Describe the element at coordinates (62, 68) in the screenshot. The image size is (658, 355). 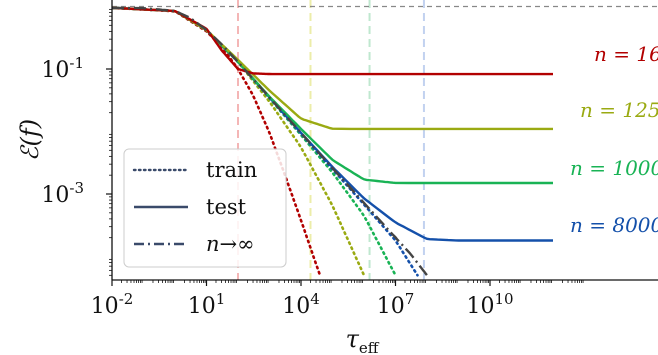
I see `y-tick-label-0: 10⁻¹` at that location.